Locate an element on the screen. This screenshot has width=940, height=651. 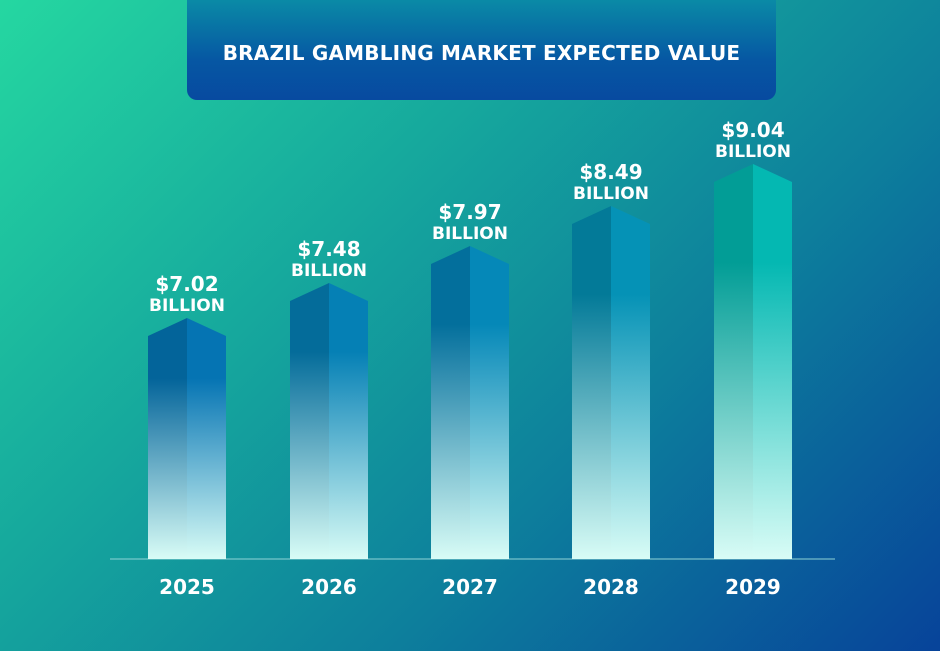
unit-label-2027: BILLION is located at coordinates (470, 234).